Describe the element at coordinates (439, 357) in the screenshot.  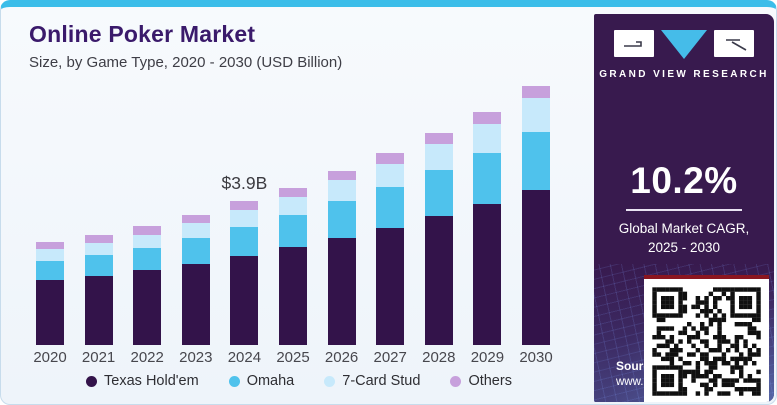
I see `x-axis-label: 2028` at that location.